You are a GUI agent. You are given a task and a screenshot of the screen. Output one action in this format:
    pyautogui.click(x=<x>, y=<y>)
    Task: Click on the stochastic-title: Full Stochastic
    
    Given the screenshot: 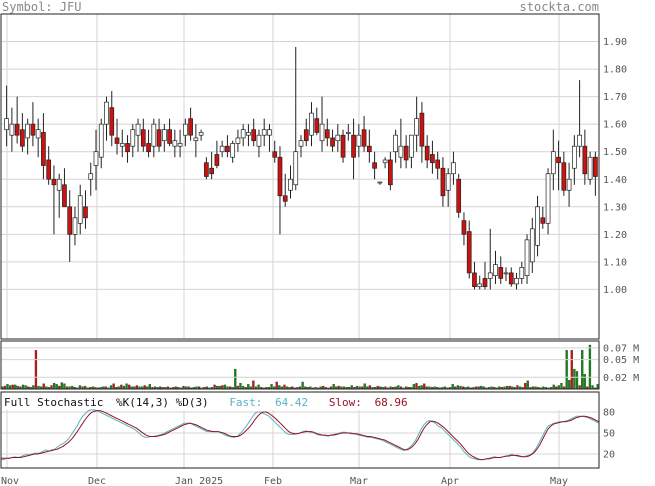 What is the action you would take?
    pyautogui.click(x=53, y=402)
    